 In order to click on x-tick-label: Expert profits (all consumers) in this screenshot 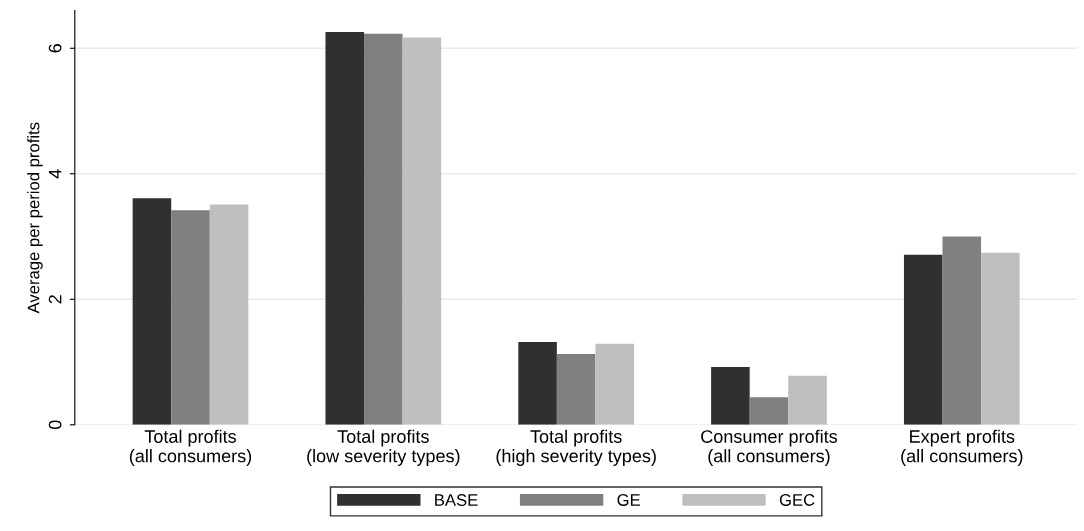, I will do `click(962, 447)`.